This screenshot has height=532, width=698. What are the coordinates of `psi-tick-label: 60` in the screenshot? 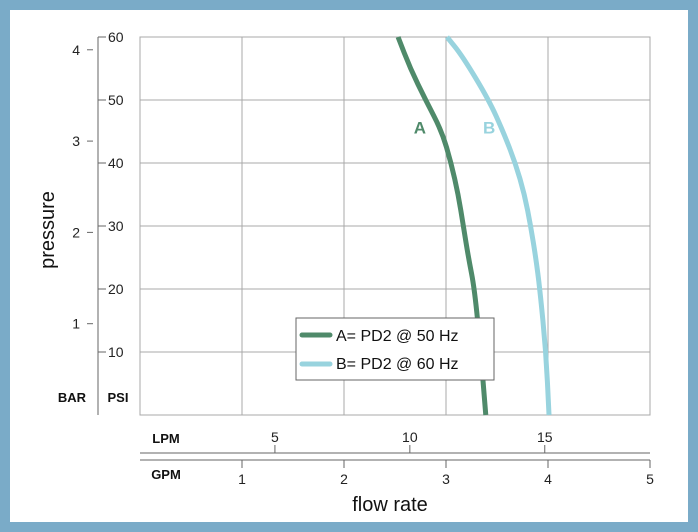 It's located at (116, 37).